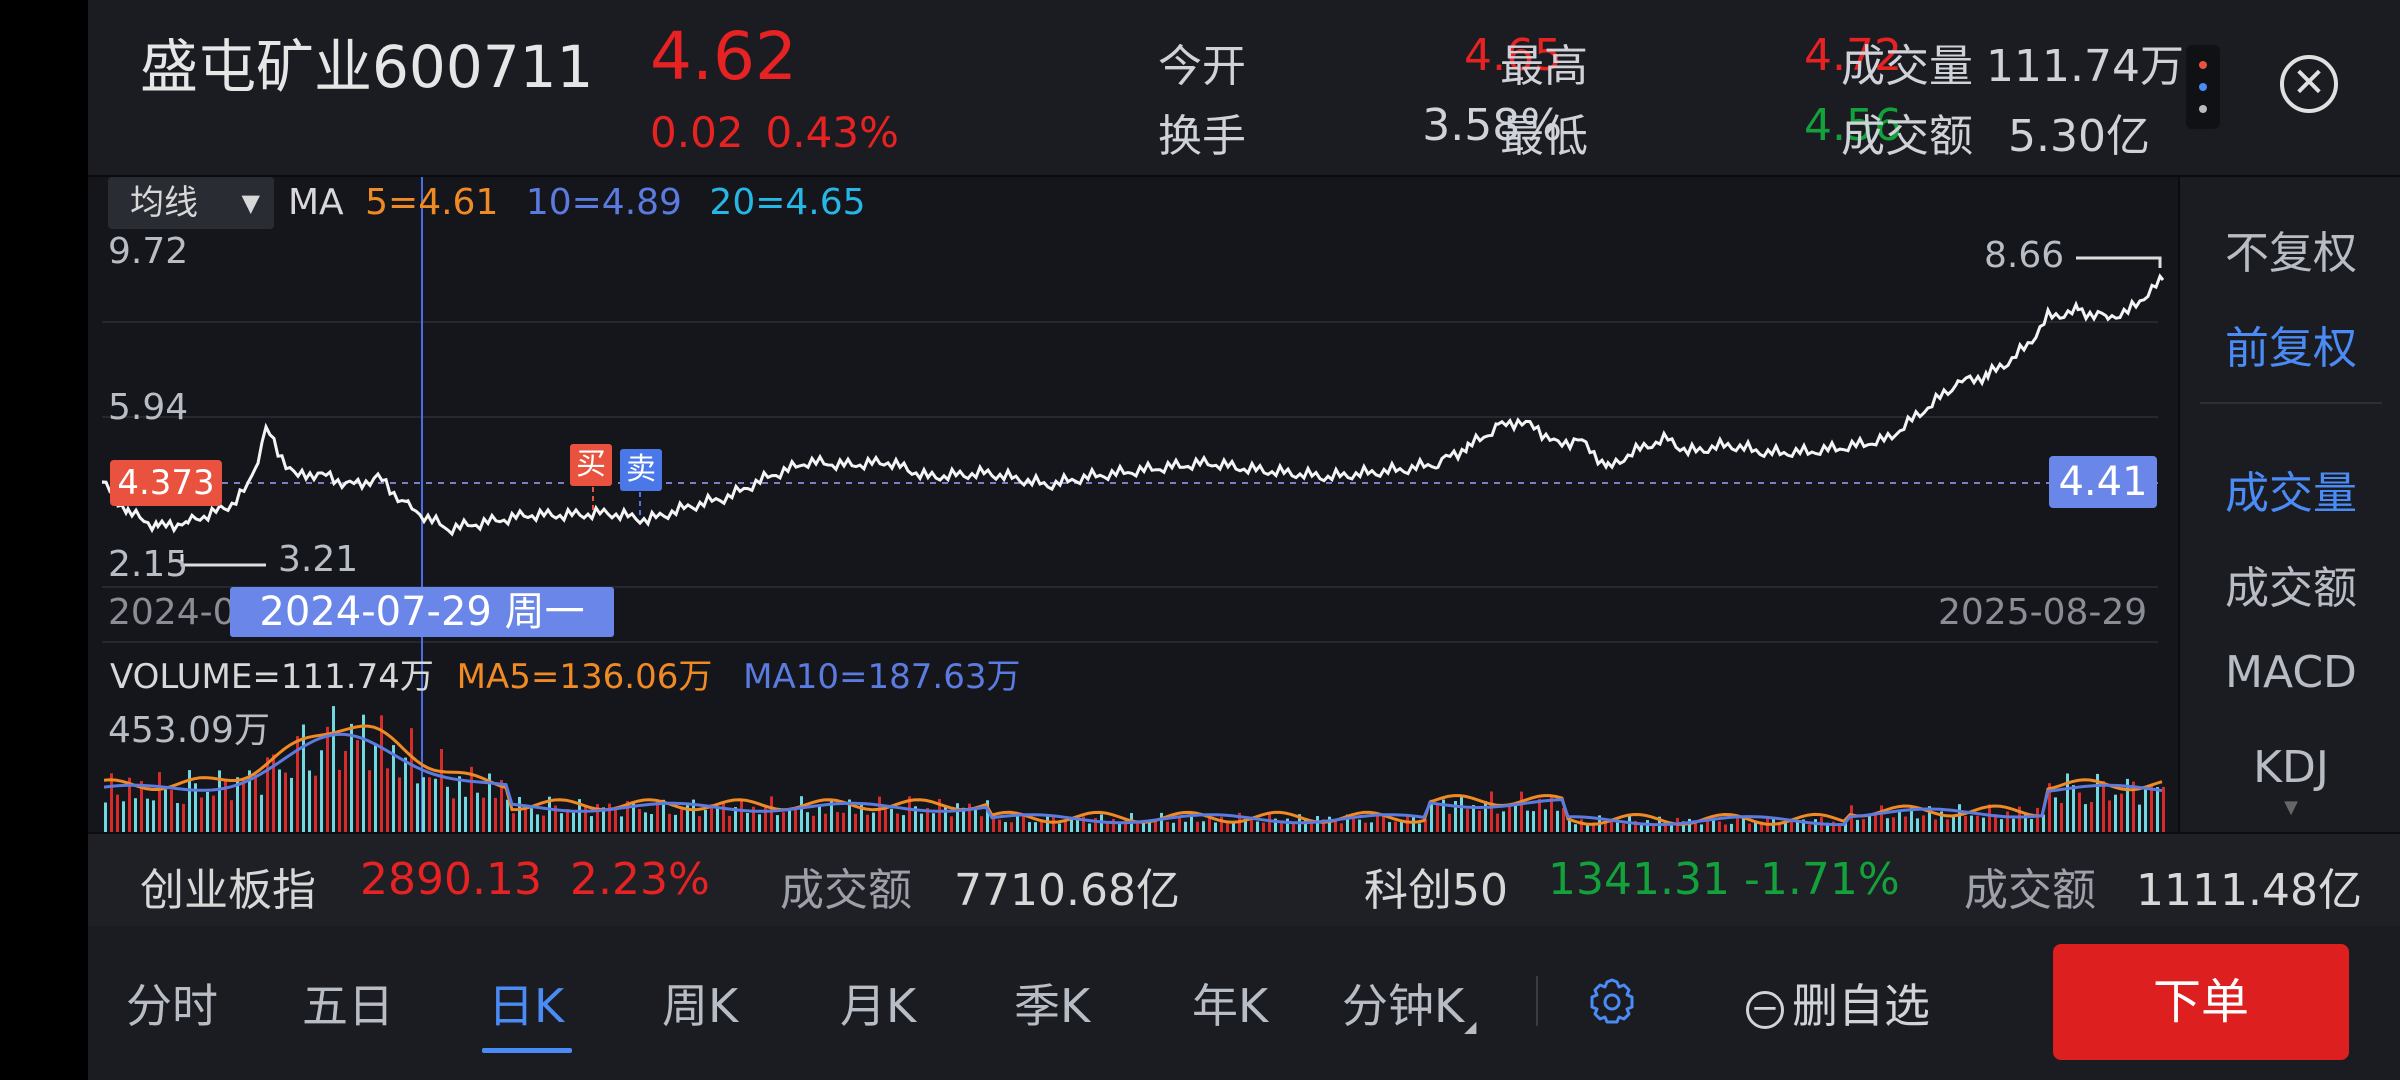  Describe the element at coordinates (2291, 807) in the screenshot. I see `chevron-down-icon: ▼` at that location.